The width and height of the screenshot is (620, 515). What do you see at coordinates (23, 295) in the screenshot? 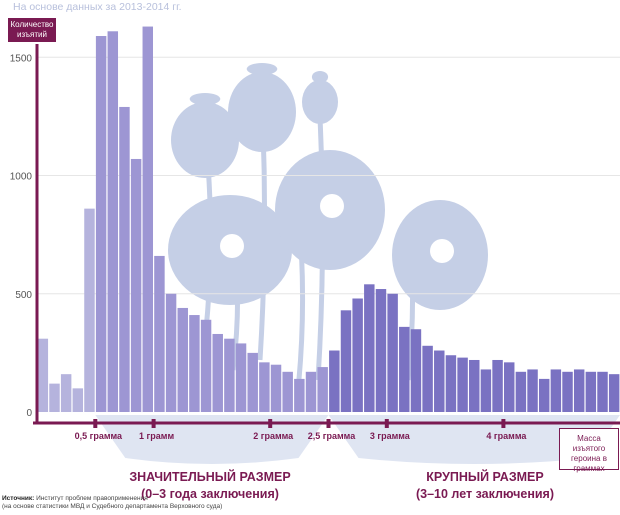
I see `y-tick-label-500: 500` at bounding box center [23, 295].